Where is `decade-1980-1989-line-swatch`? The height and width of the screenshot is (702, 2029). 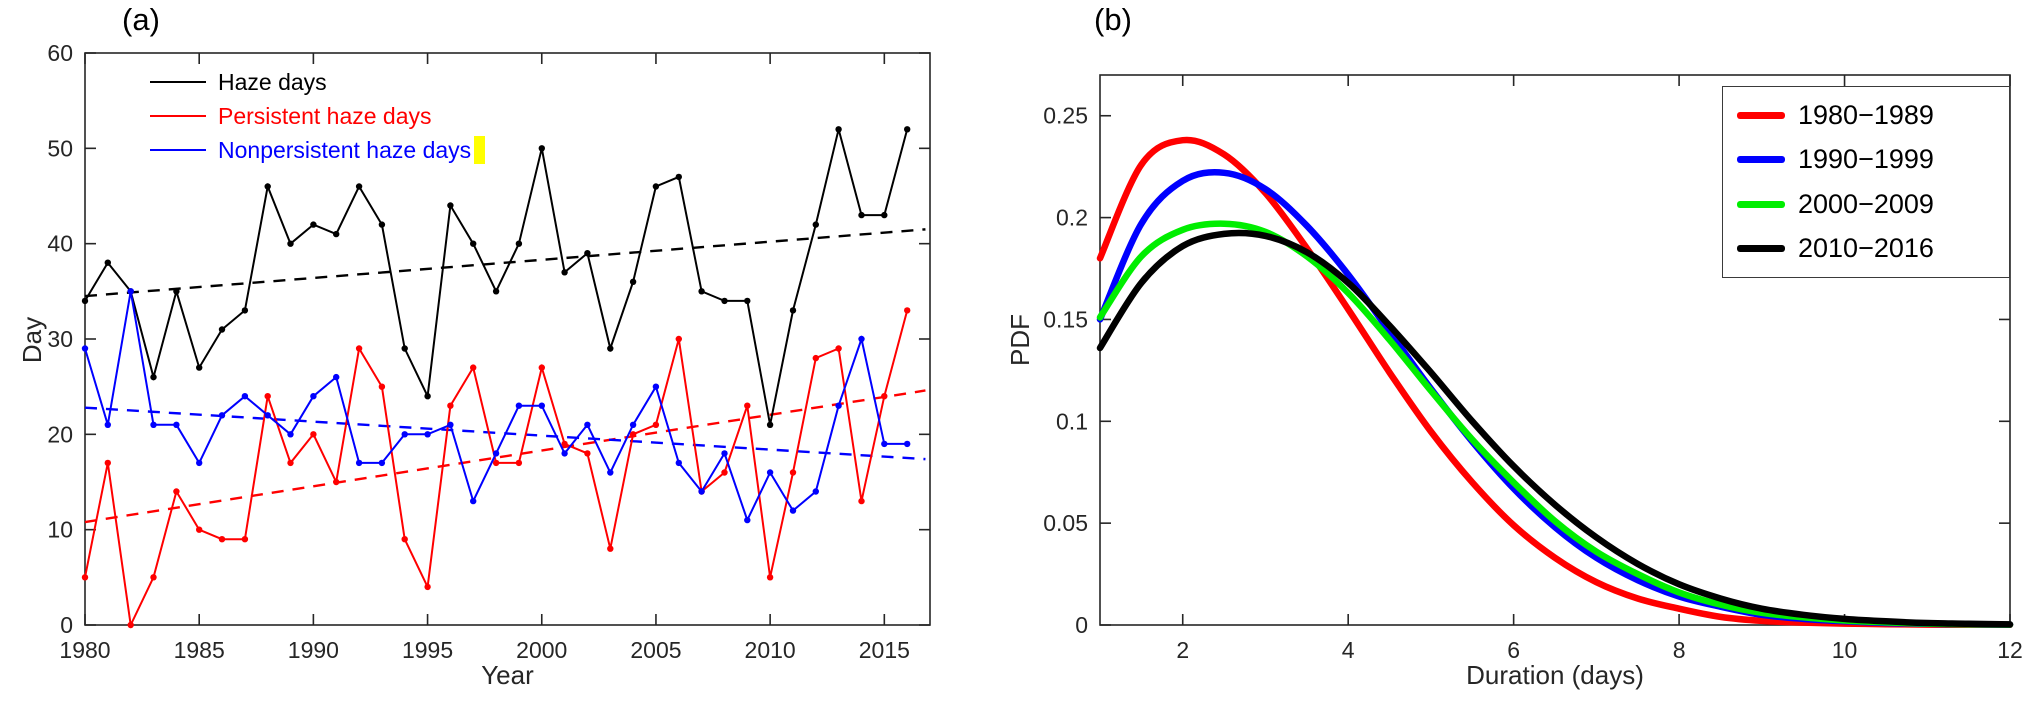 decade-1980-1989-line-swatch is located at coordinates (1761, 116).